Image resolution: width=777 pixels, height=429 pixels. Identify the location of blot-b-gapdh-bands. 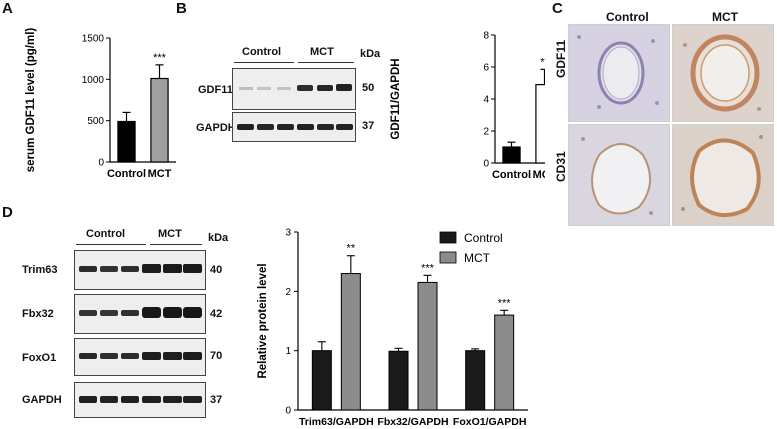
(295, 127).